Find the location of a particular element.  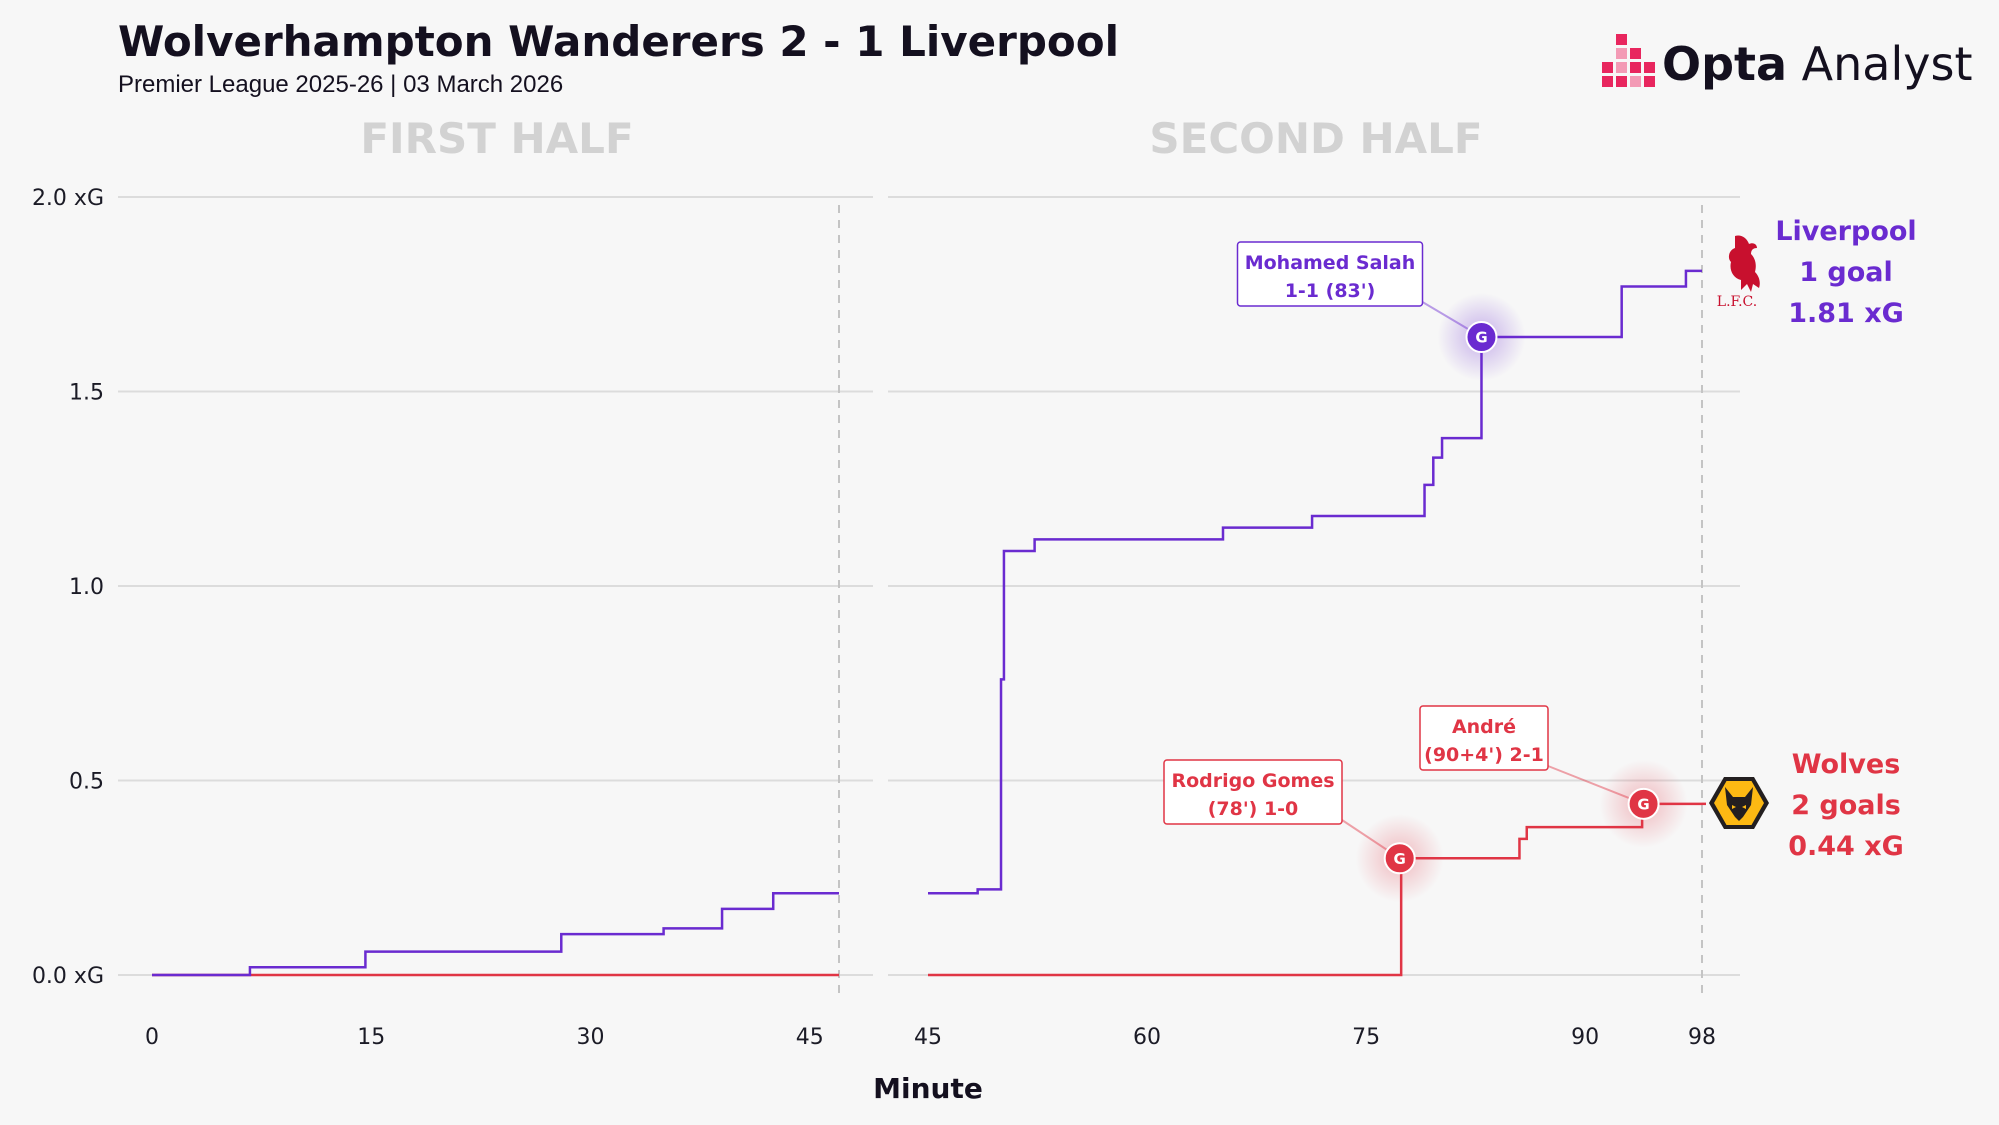

x-tick-label: 30 is located at coordinates (591, 1037).